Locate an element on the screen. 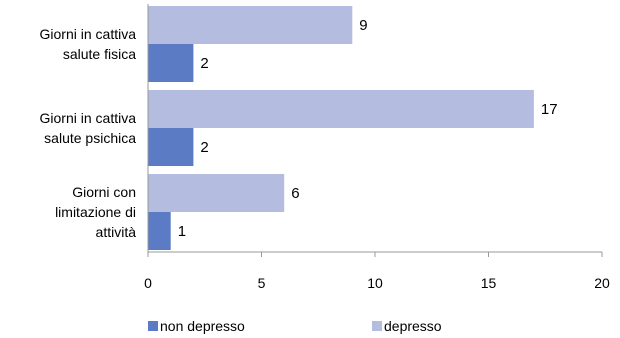 The width and height of the screenshot is (620, 338). x-tick-label: 10 is located at coordinates (375, 283).